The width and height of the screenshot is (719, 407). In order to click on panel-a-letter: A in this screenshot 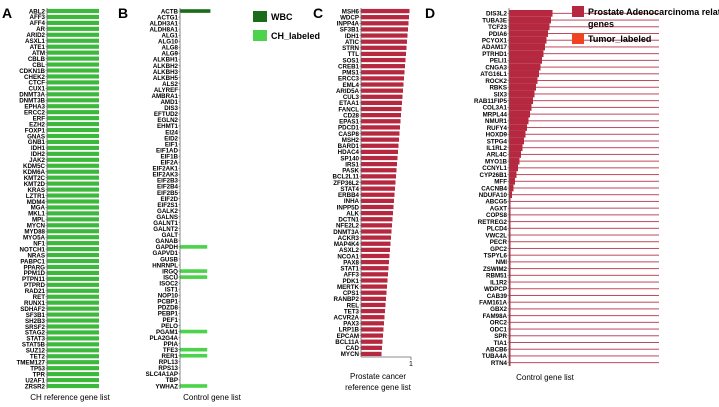, I will do `click(7, 13)`.